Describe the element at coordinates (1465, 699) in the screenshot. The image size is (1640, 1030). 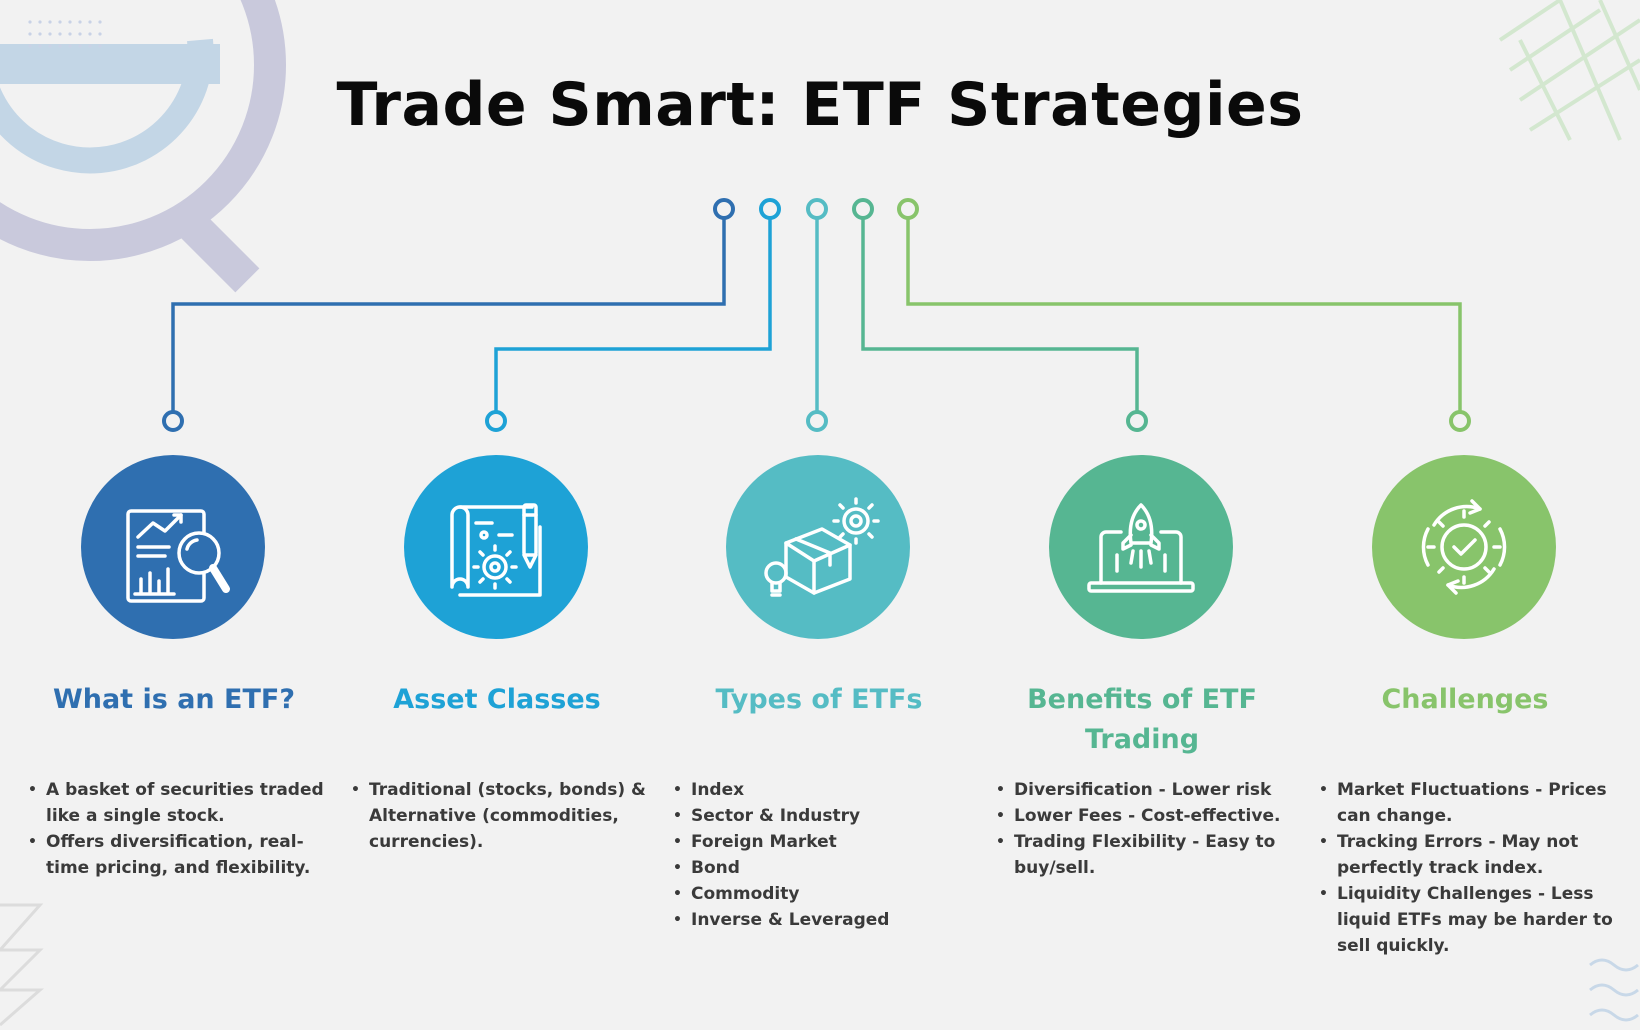
I see `section-heading: Challenges` at that location.